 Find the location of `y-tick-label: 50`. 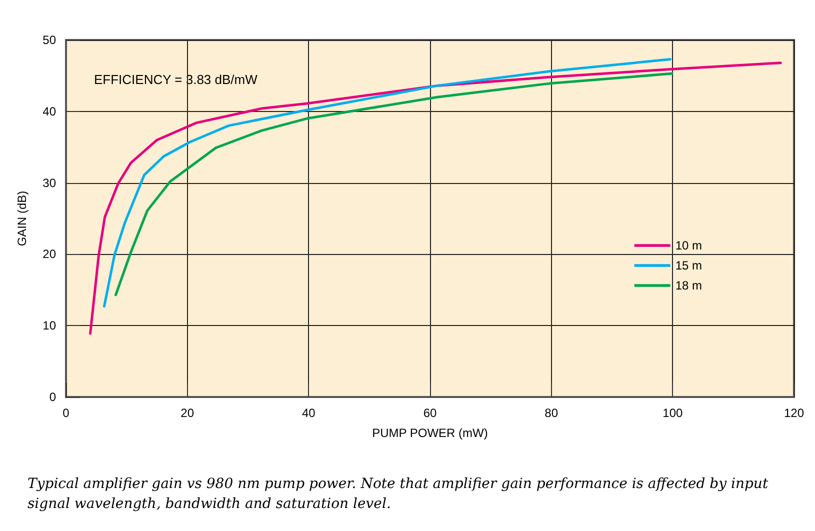

y-tick-label: 50 is located at coordinates (49, 40).